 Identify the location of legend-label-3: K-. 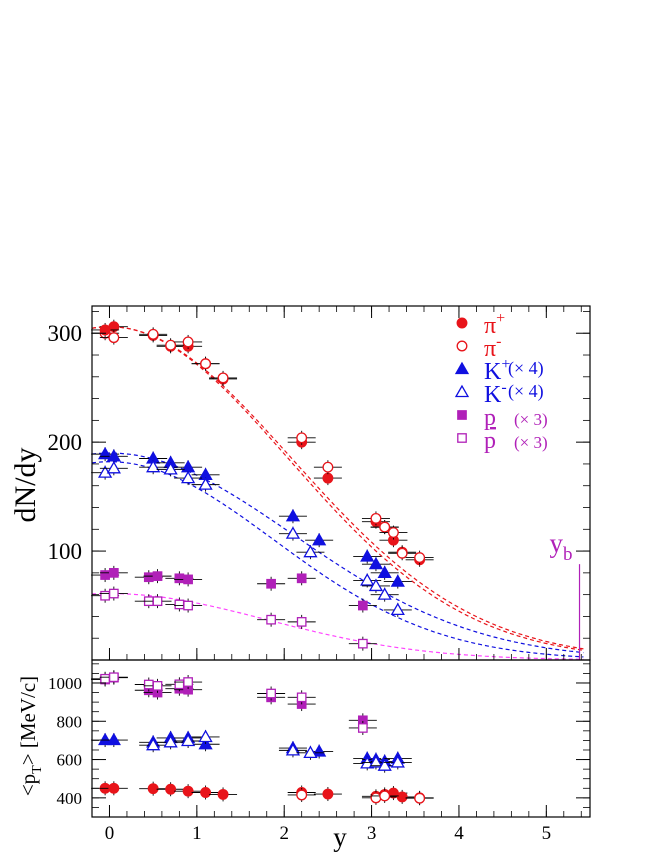
(495, 393).